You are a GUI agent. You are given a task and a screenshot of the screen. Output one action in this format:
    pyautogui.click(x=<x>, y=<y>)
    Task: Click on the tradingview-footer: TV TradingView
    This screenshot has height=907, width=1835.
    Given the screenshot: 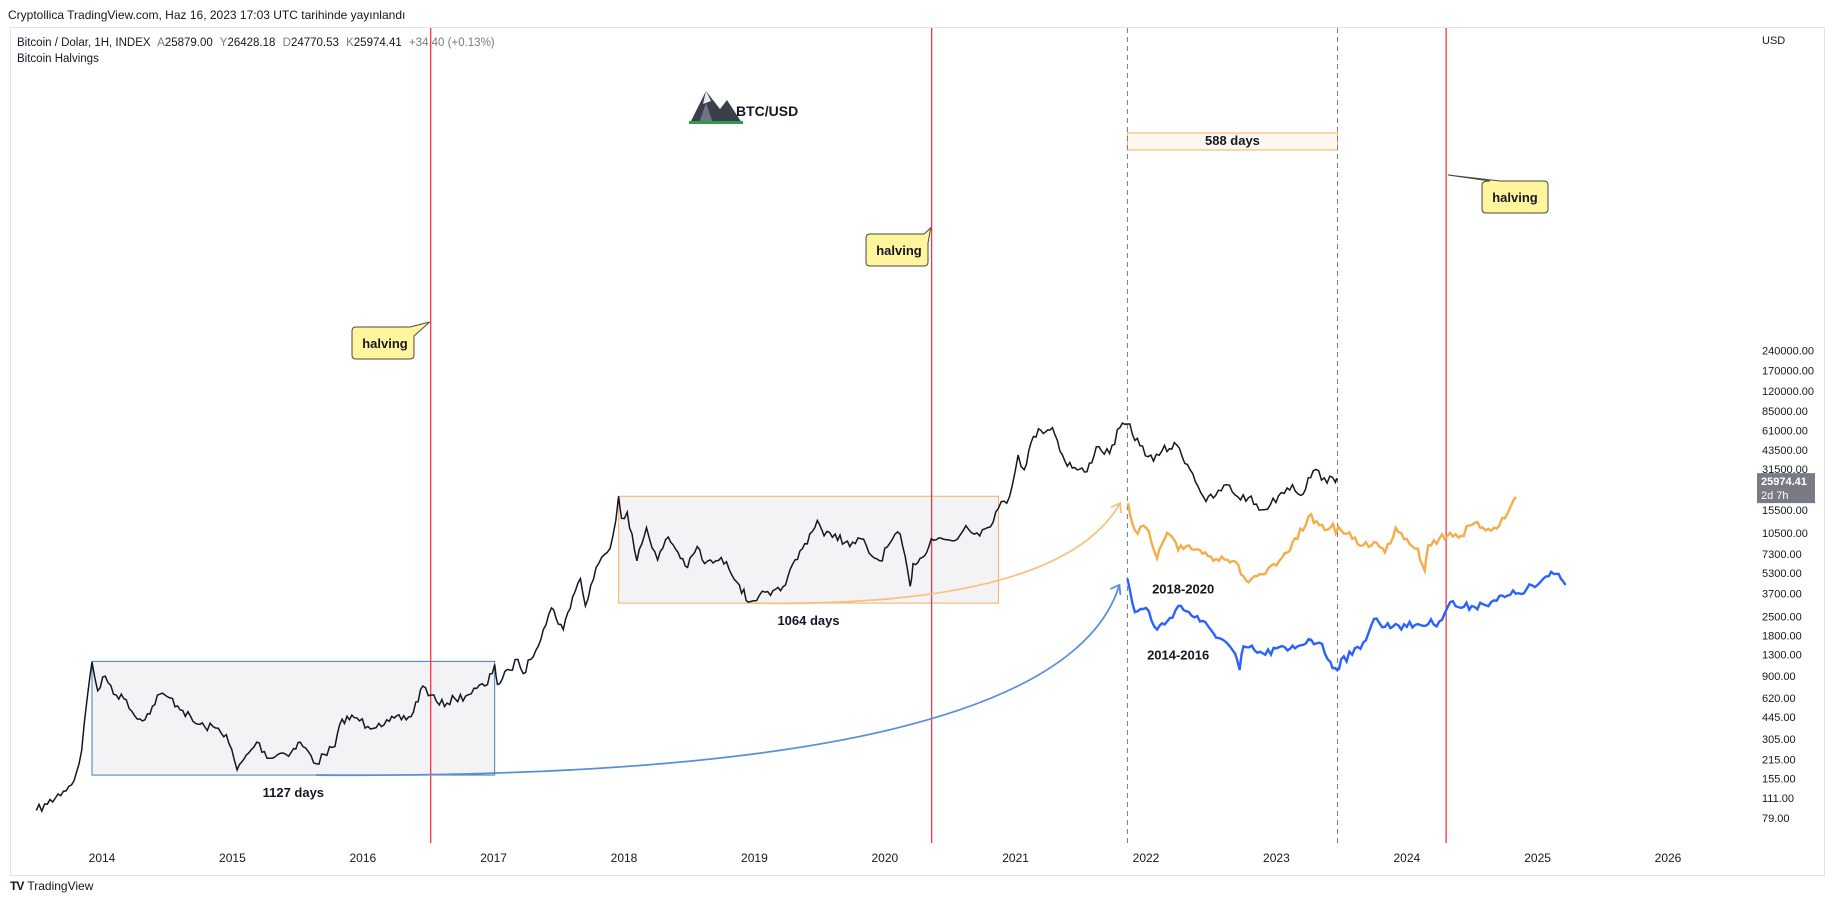 What is the action you would take?
    pyautogui.click(x=51, y=886)
    